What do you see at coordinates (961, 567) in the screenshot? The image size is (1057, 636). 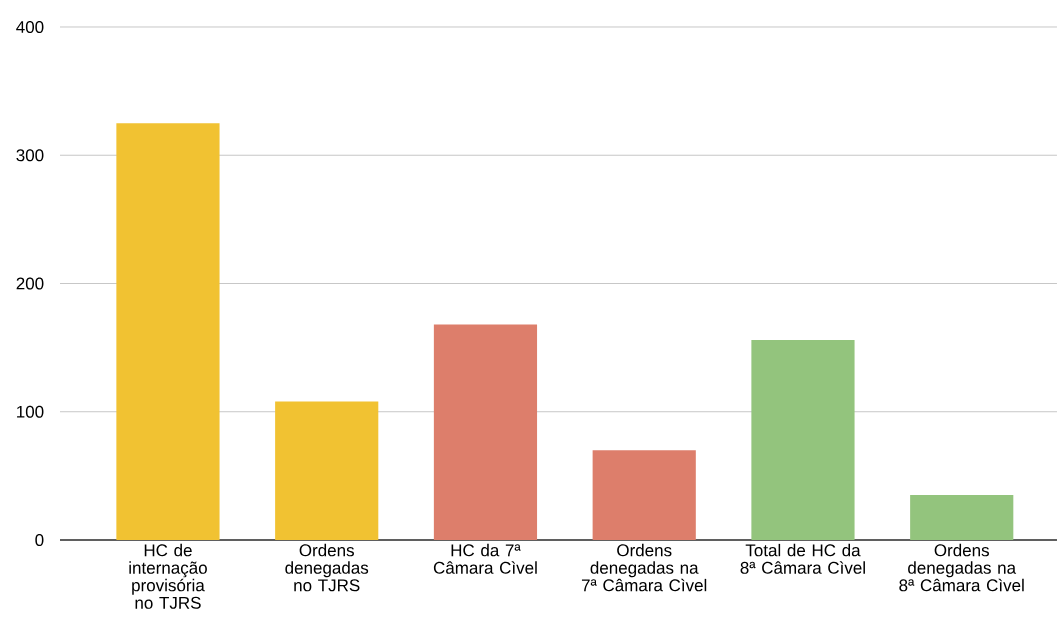 I see `x-tick-label: Ordens denegadas na 8ª Câmara Cìvel` at bounding box center [961, 567].